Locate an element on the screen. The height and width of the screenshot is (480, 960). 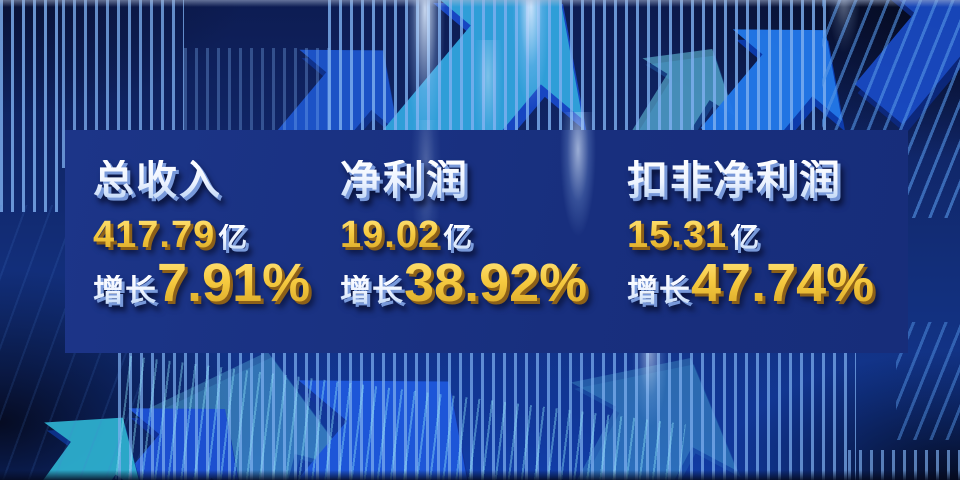
metric-growth-row: 增长 38.92% is located at coordinates (463, 283).